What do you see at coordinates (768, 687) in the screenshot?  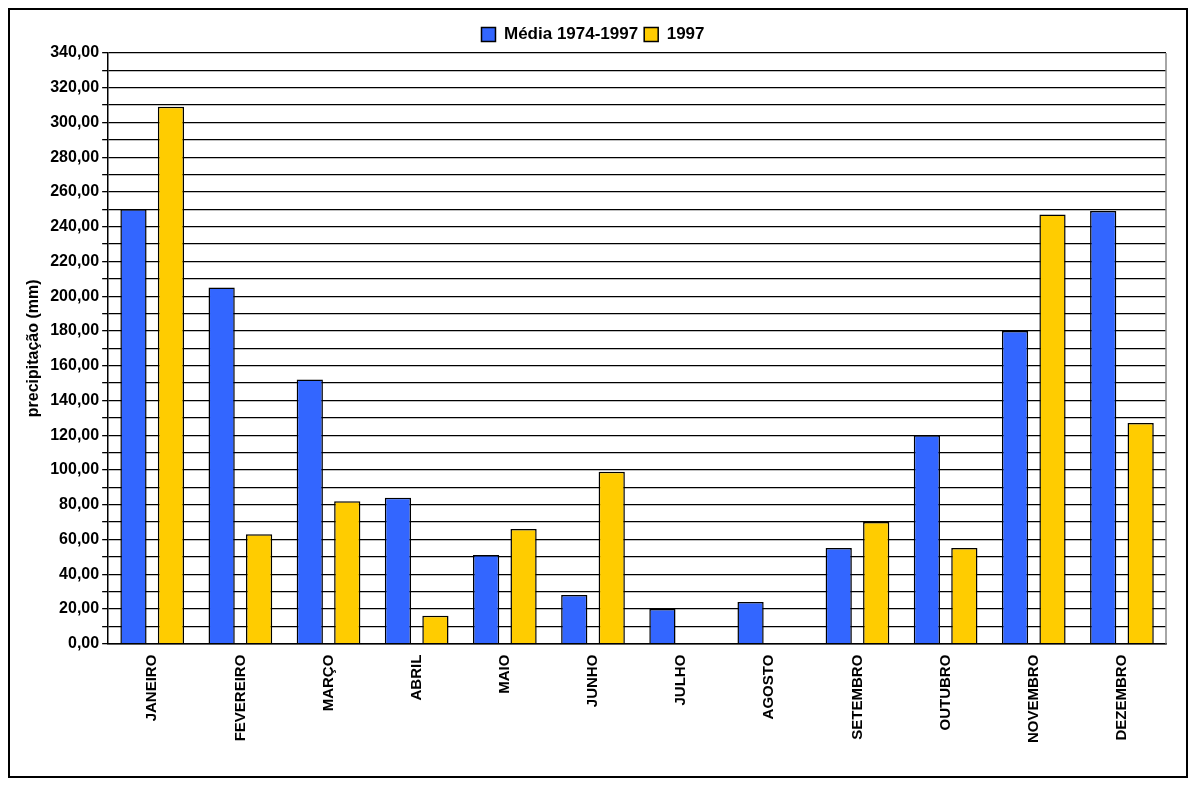 I see `x-tick-label: AGOSTO` at bounding box center [768, 687].